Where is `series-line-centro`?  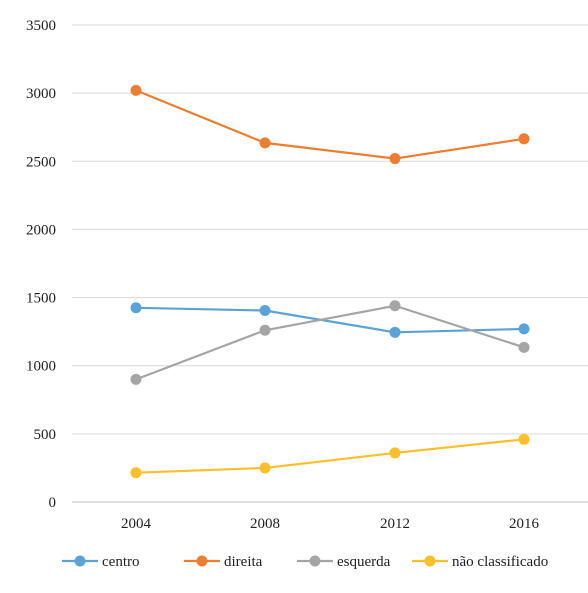 series-line-centro is located at coordinates (330, 320).